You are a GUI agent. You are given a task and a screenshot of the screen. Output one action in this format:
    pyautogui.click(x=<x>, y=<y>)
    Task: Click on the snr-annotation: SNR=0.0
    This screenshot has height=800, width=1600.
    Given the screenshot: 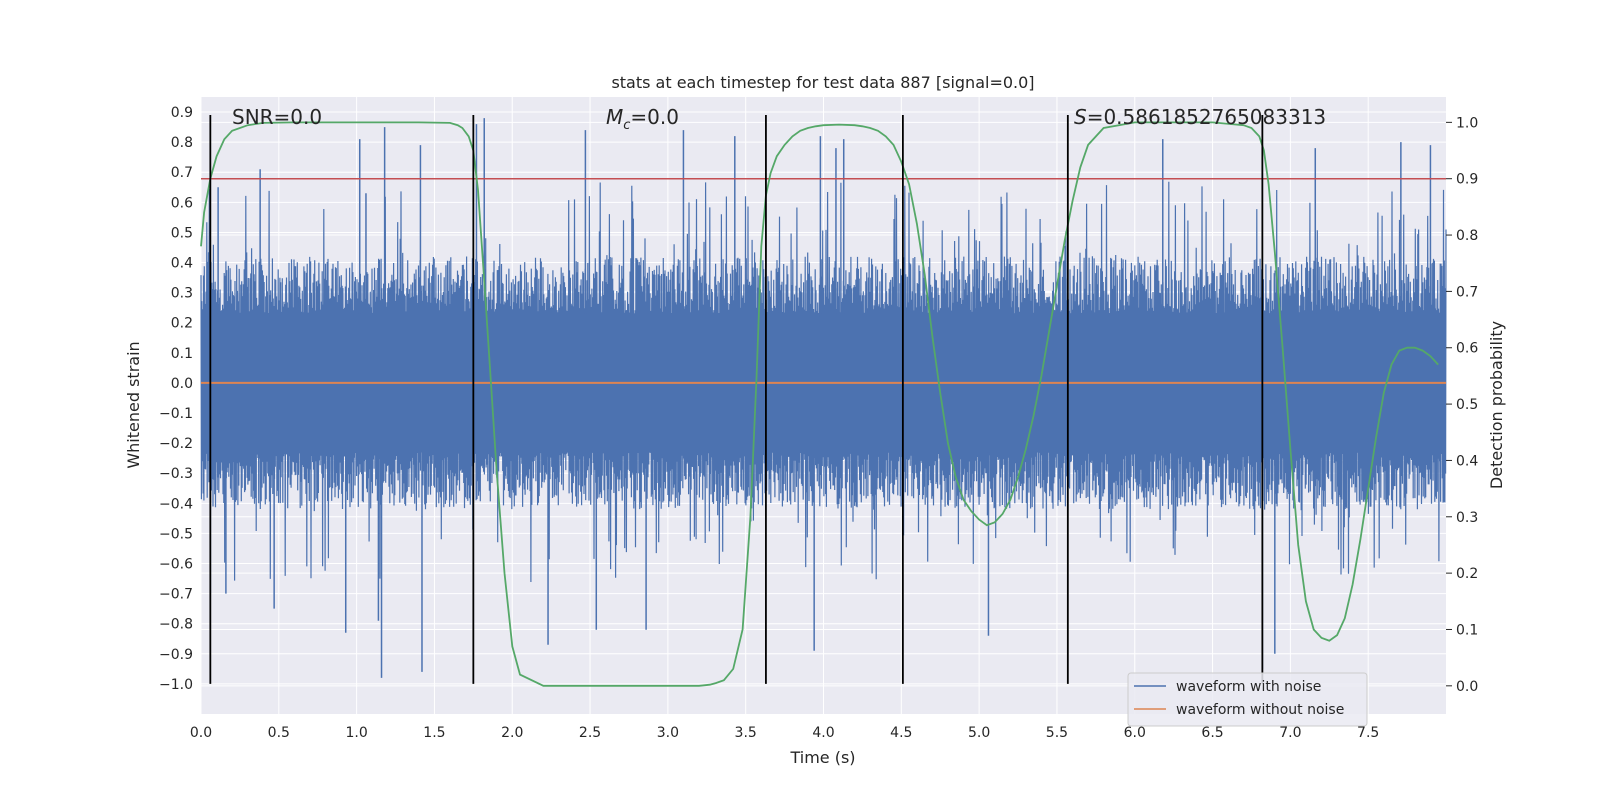 What is the action you would take?
    pyautogui.click(x=277, y=117)
    